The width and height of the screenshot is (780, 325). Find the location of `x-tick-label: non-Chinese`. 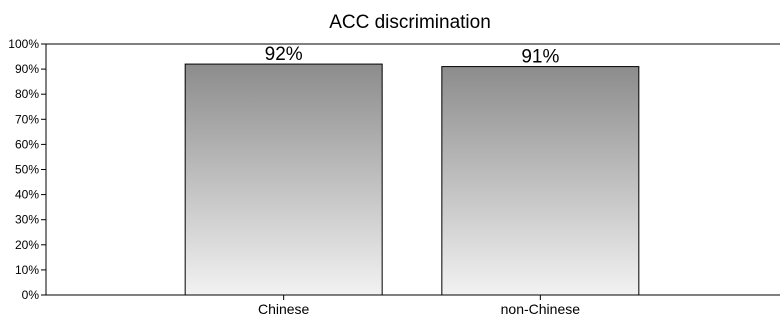

x-tick-label: non-Chinese is located at coordinates (541, 309).